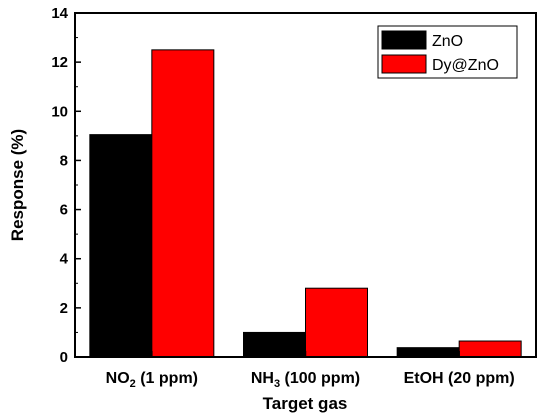 This screenshot has width=550, height=419. I want to click on x-tick-label: NO2 (1 ppm), so click(152, 380).